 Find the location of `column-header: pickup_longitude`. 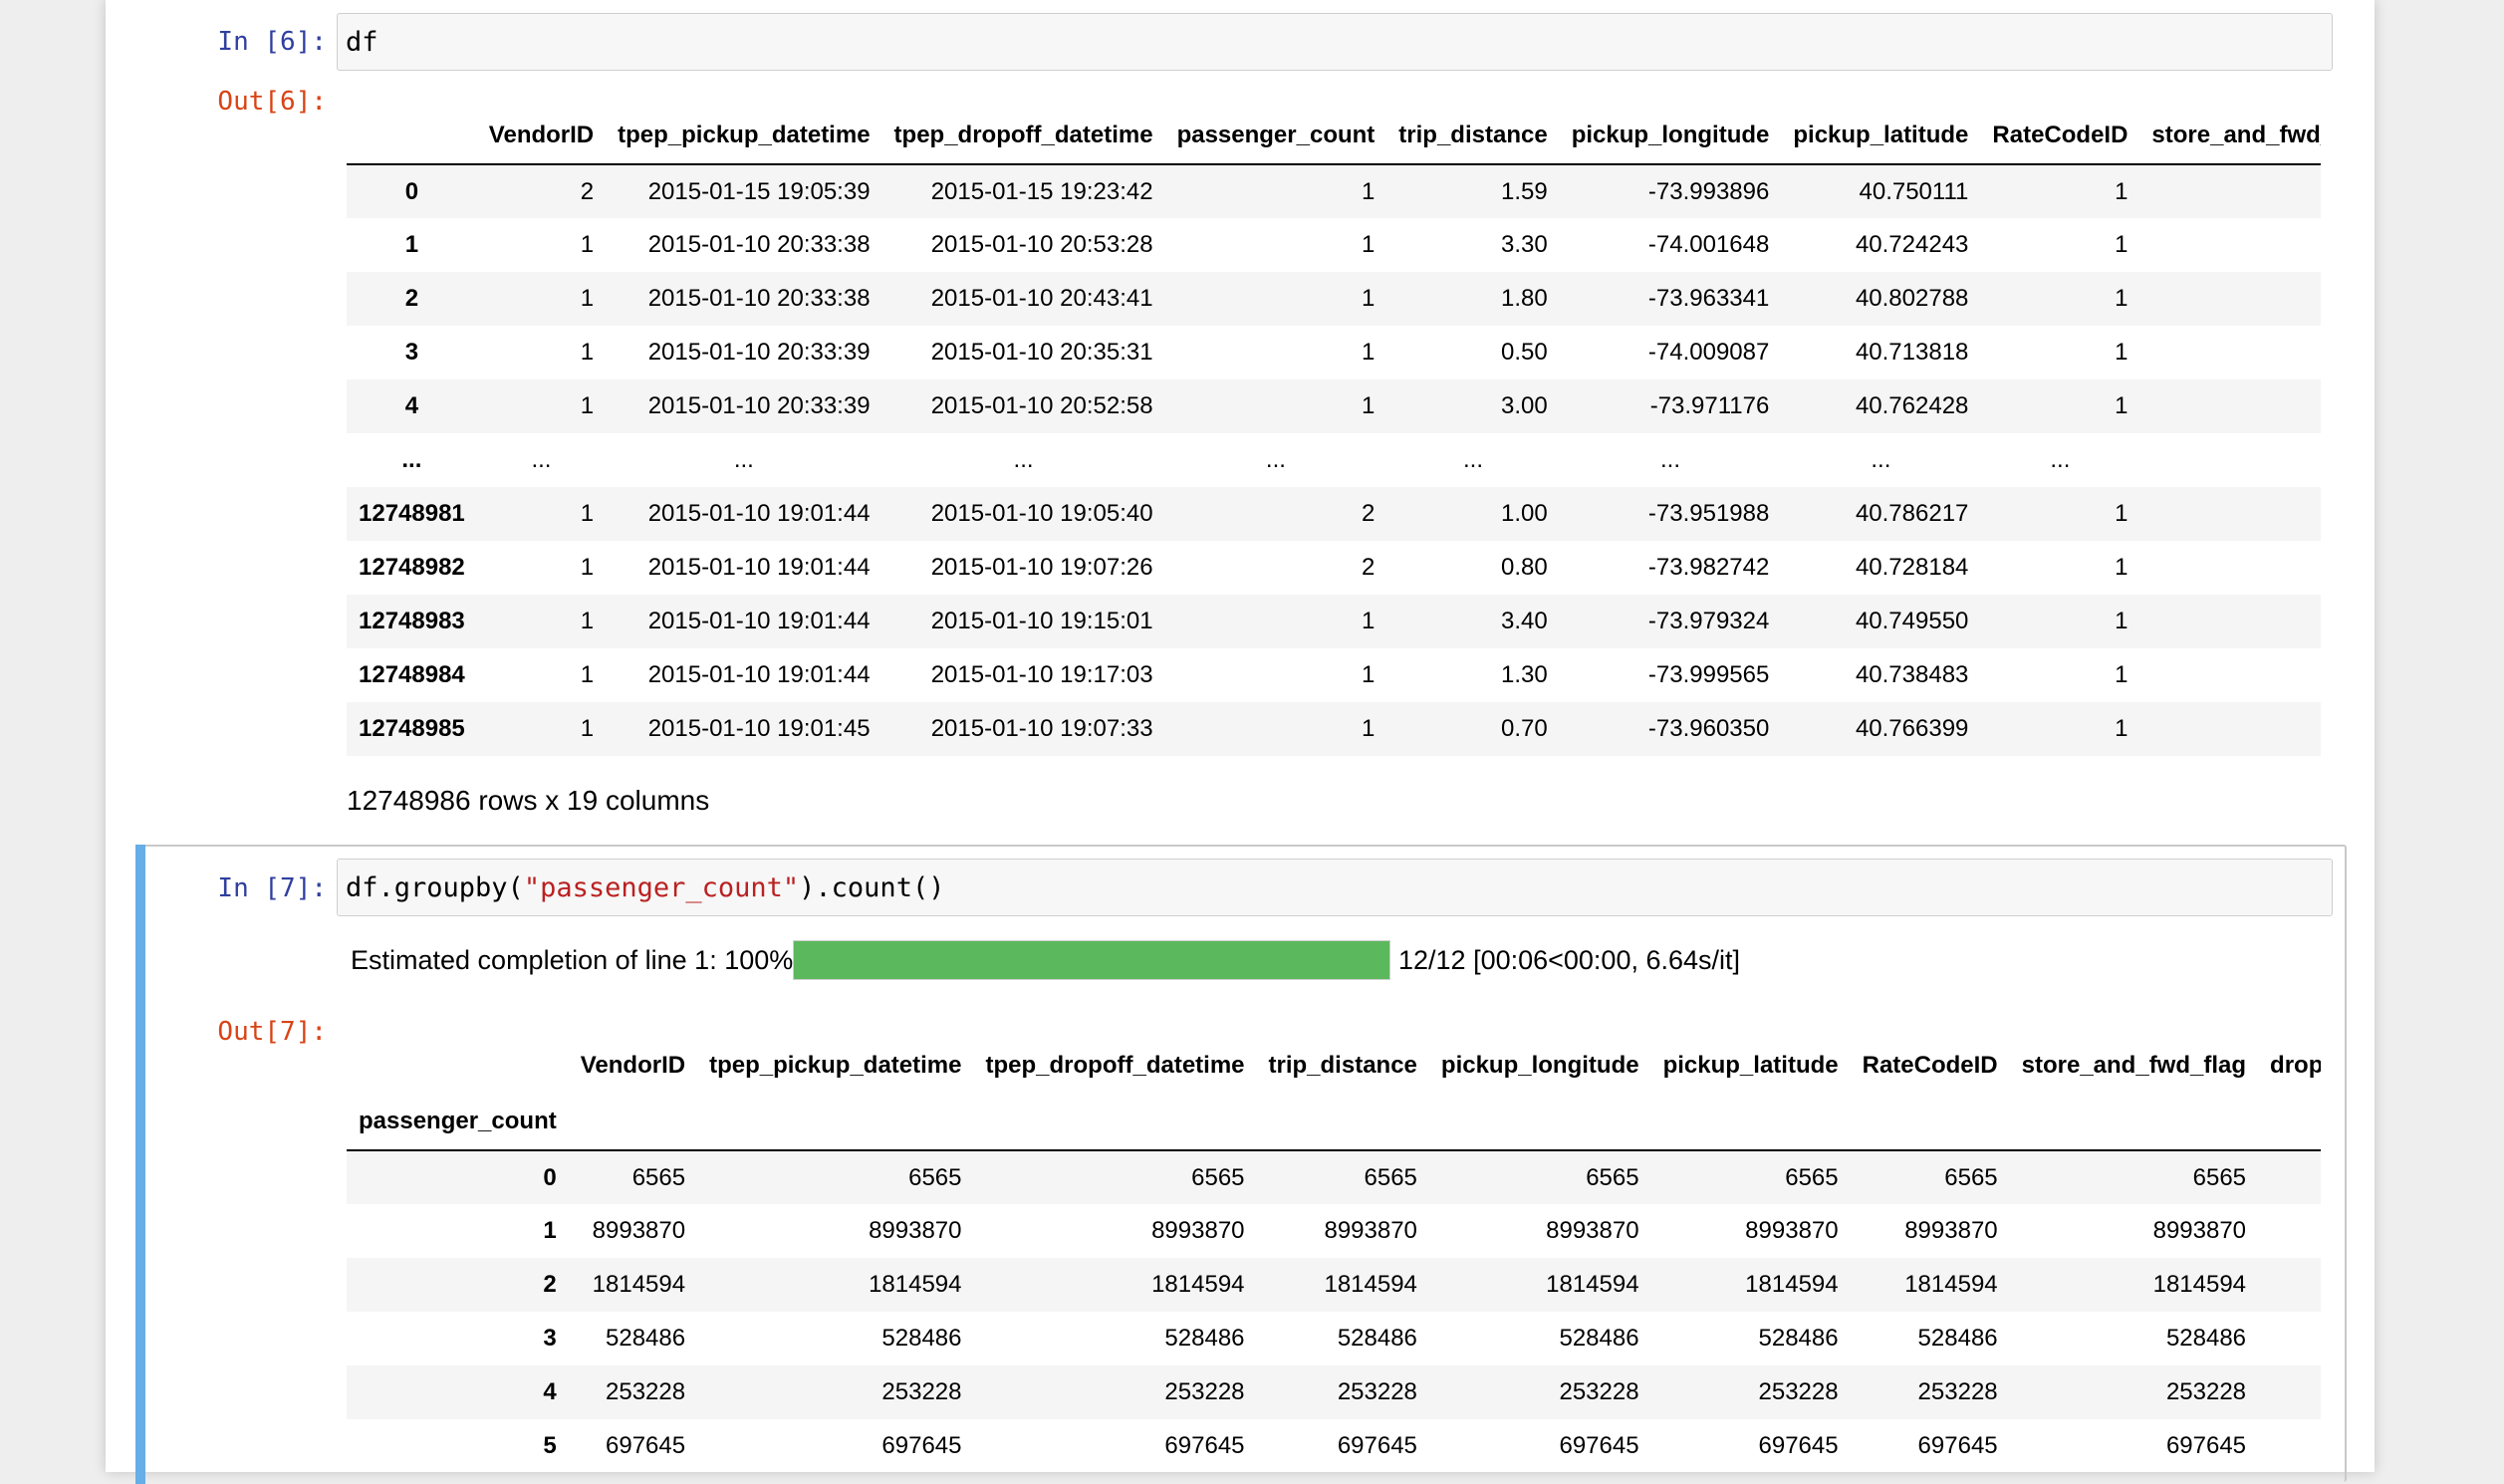

column-header: pickup_longitude is located at coordinates (1670, 136).